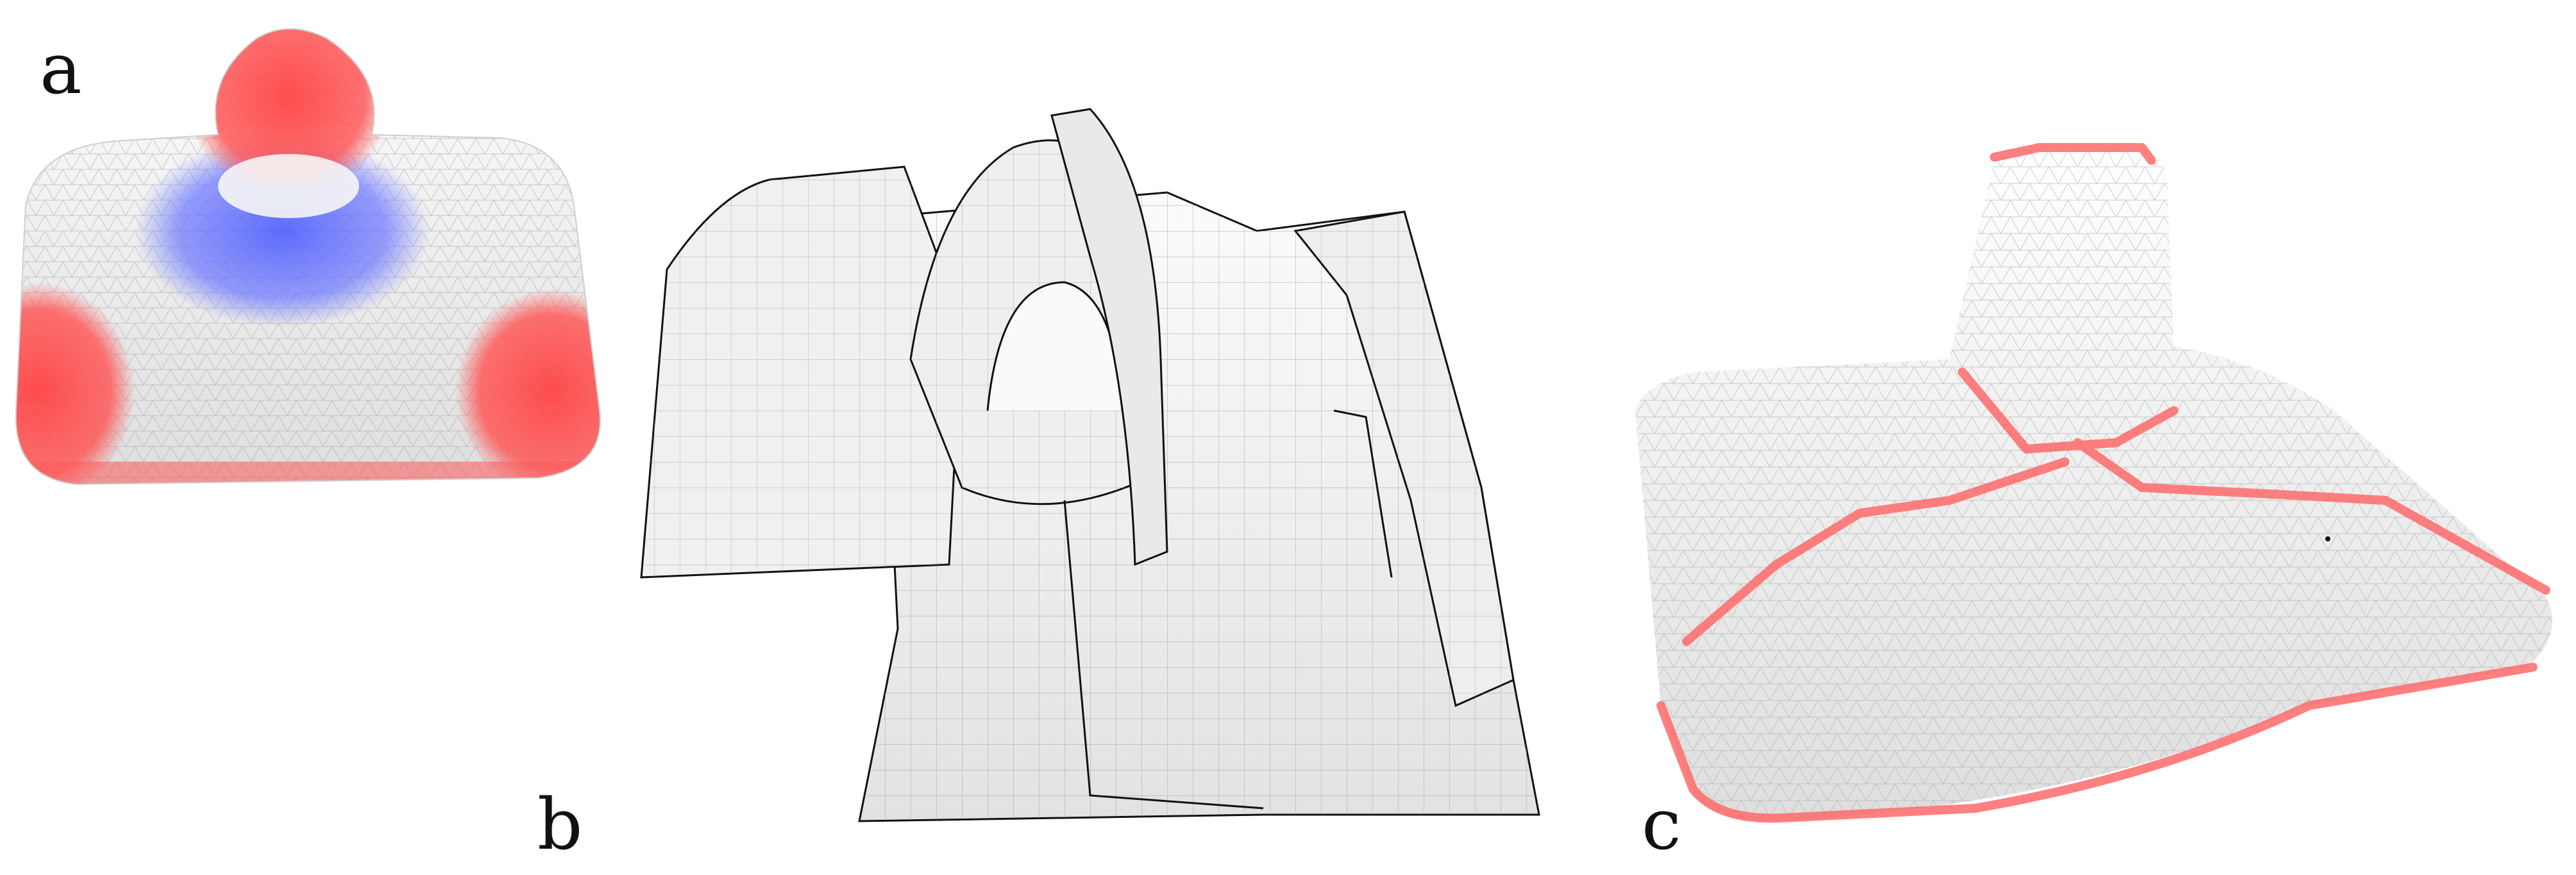 The image size is (2576, 875). Describe the element at coordinates (560, 824) in the screenshot. I see `panel-b-label: b` at that location.